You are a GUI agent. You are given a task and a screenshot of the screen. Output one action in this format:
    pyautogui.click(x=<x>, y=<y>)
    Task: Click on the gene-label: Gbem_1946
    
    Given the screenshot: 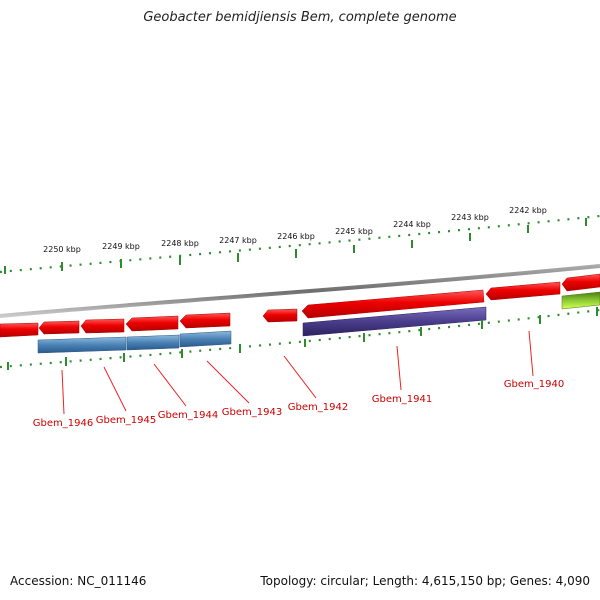 What is the action you would take?
    pyautogui.click(x=63, y=423)
    